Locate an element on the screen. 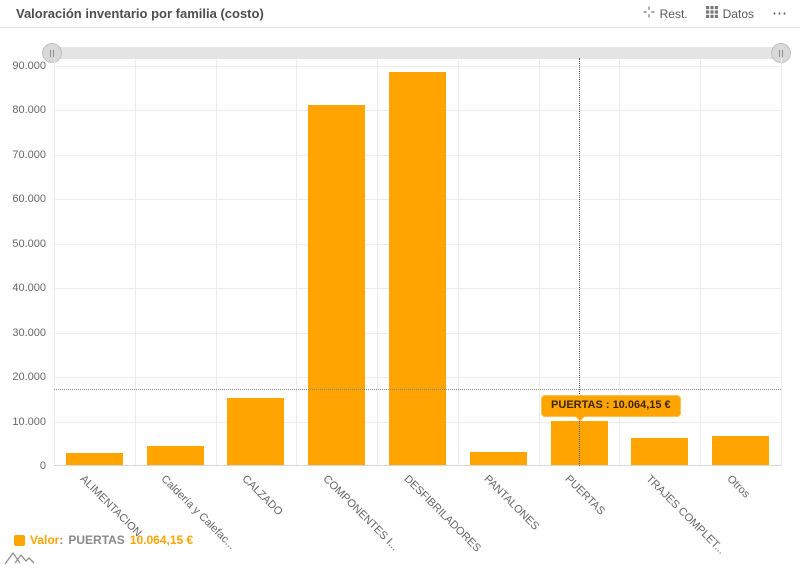 The image size is (800, 571). reset-button-label: Rest. is located at coordinates (673, 13).